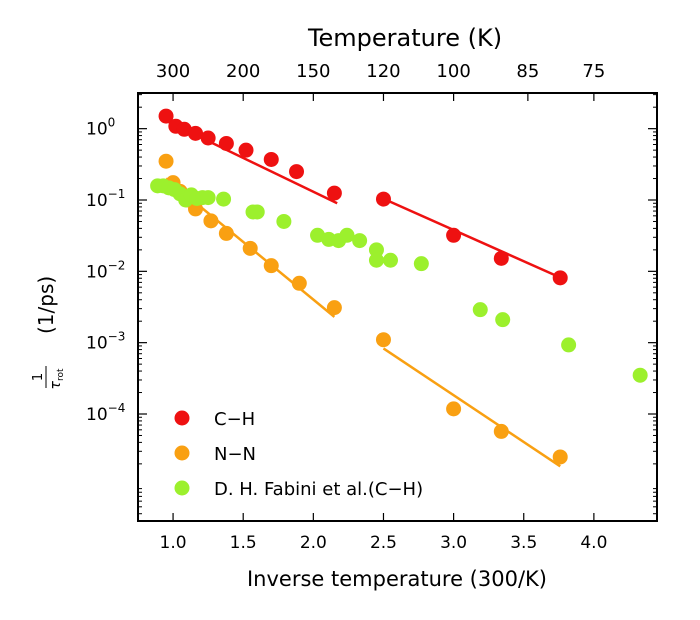 This screenshot has height=620, width=700. What do you see at coordinates (593, 543) in the screenshot?
I see `x-tick-label: 4.0` at bounding box center [593, 543].